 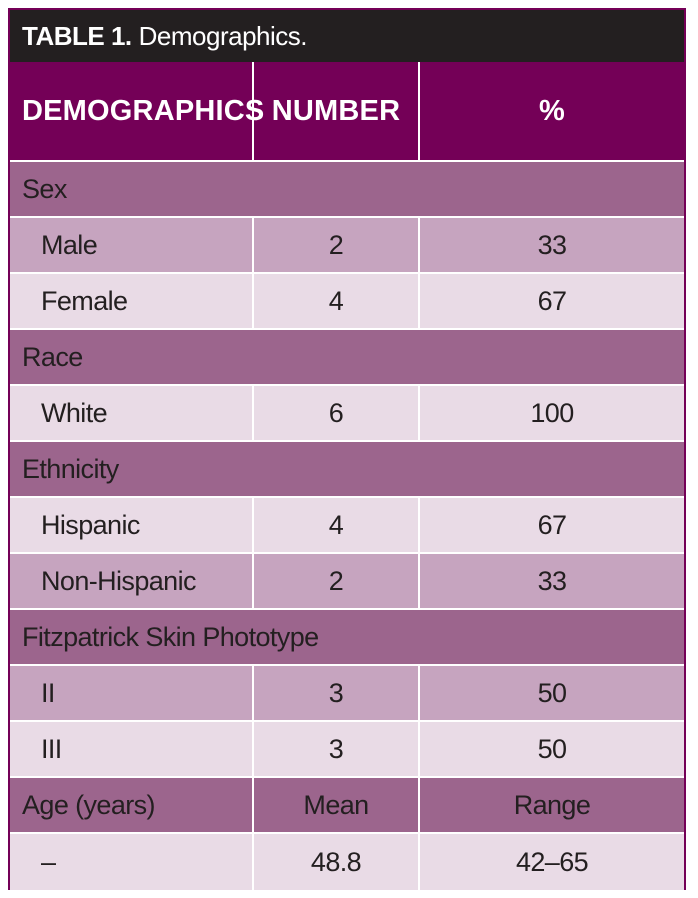 What do you see at coordinates (337, 112) in the screenshot?
I see `header-number: NUMBER` at bounding box center [337, 112].